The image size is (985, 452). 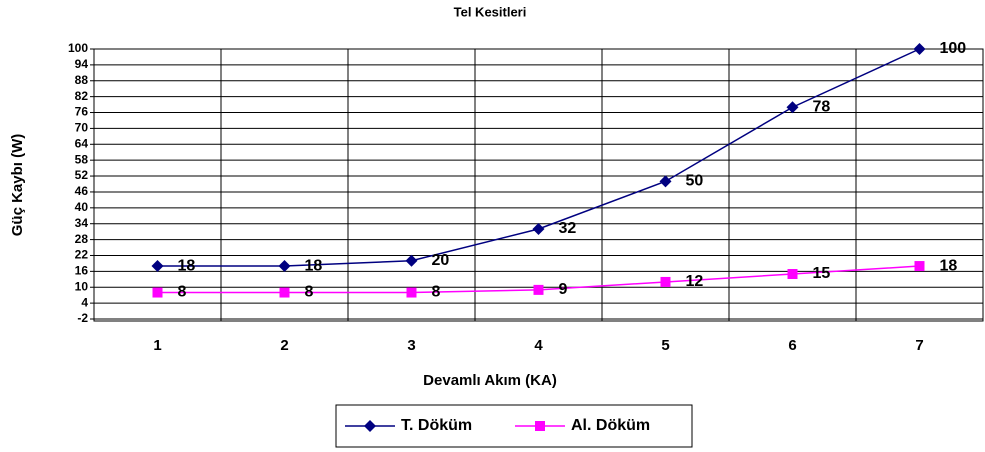 What do you see at coordinates (82, 223) in the screenshot?
I see `y-tick-label: 34` at bounding box center [82, 223].